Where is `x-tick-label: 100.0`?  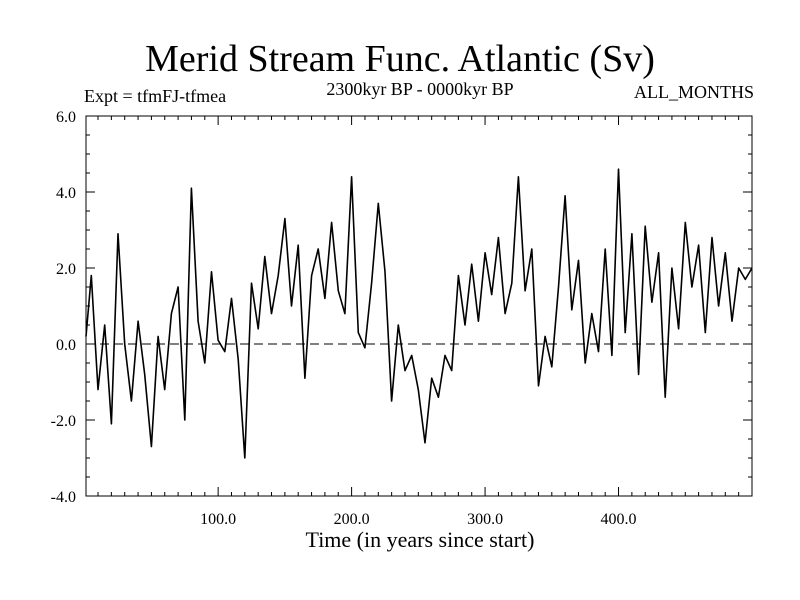
x-tick-label: 100.0 is located at coordinates (218, 519).